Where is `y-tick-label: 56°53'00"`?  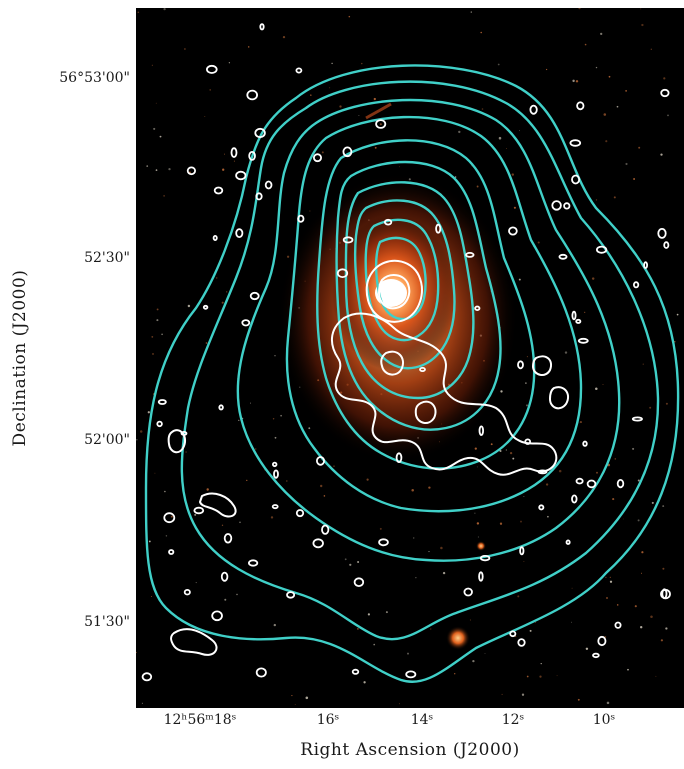
y-tick-label: 56°53'00" is located at coordinates (94, 78).